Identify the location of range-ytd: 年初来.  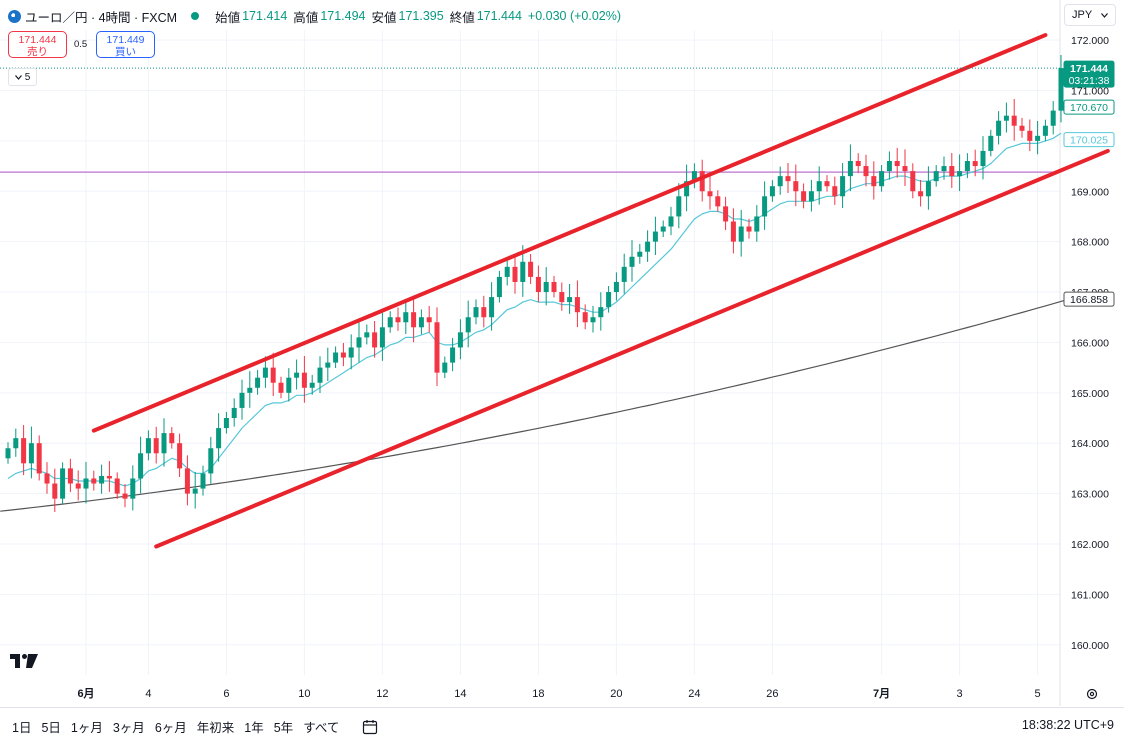
(215, 728).